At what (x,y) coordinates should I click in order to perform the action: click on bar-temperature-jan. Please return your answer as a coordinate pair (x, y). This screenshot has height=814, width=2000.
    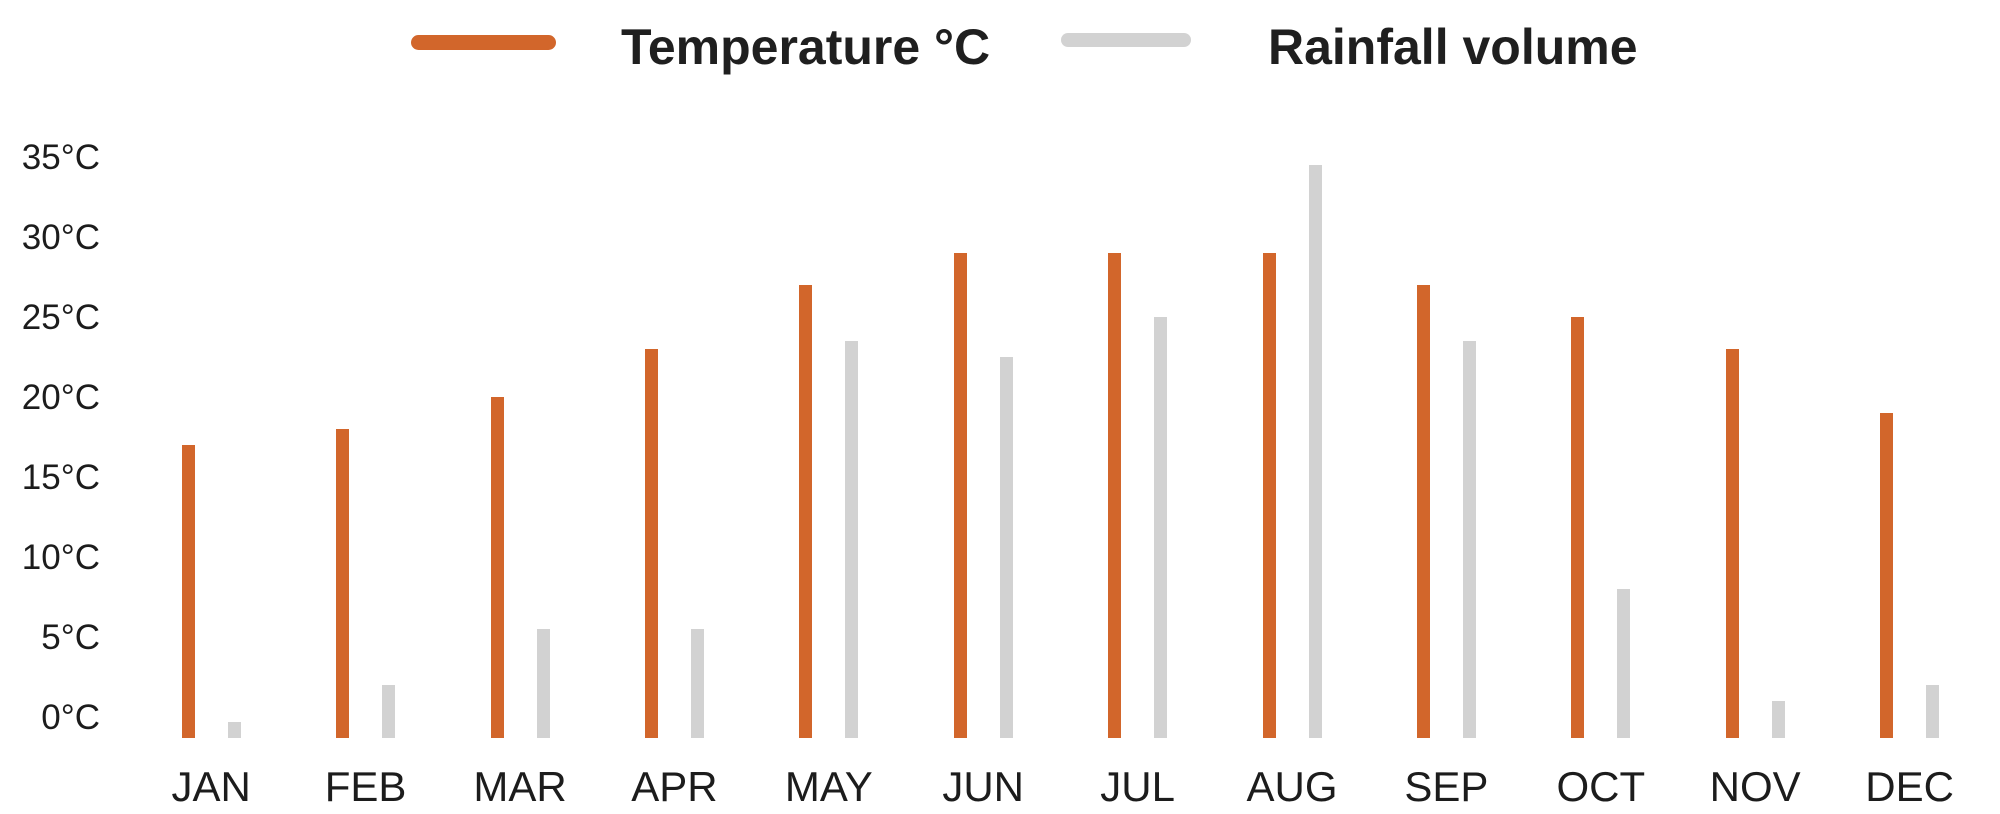
    Looking at the image, I should click on (188, 591).